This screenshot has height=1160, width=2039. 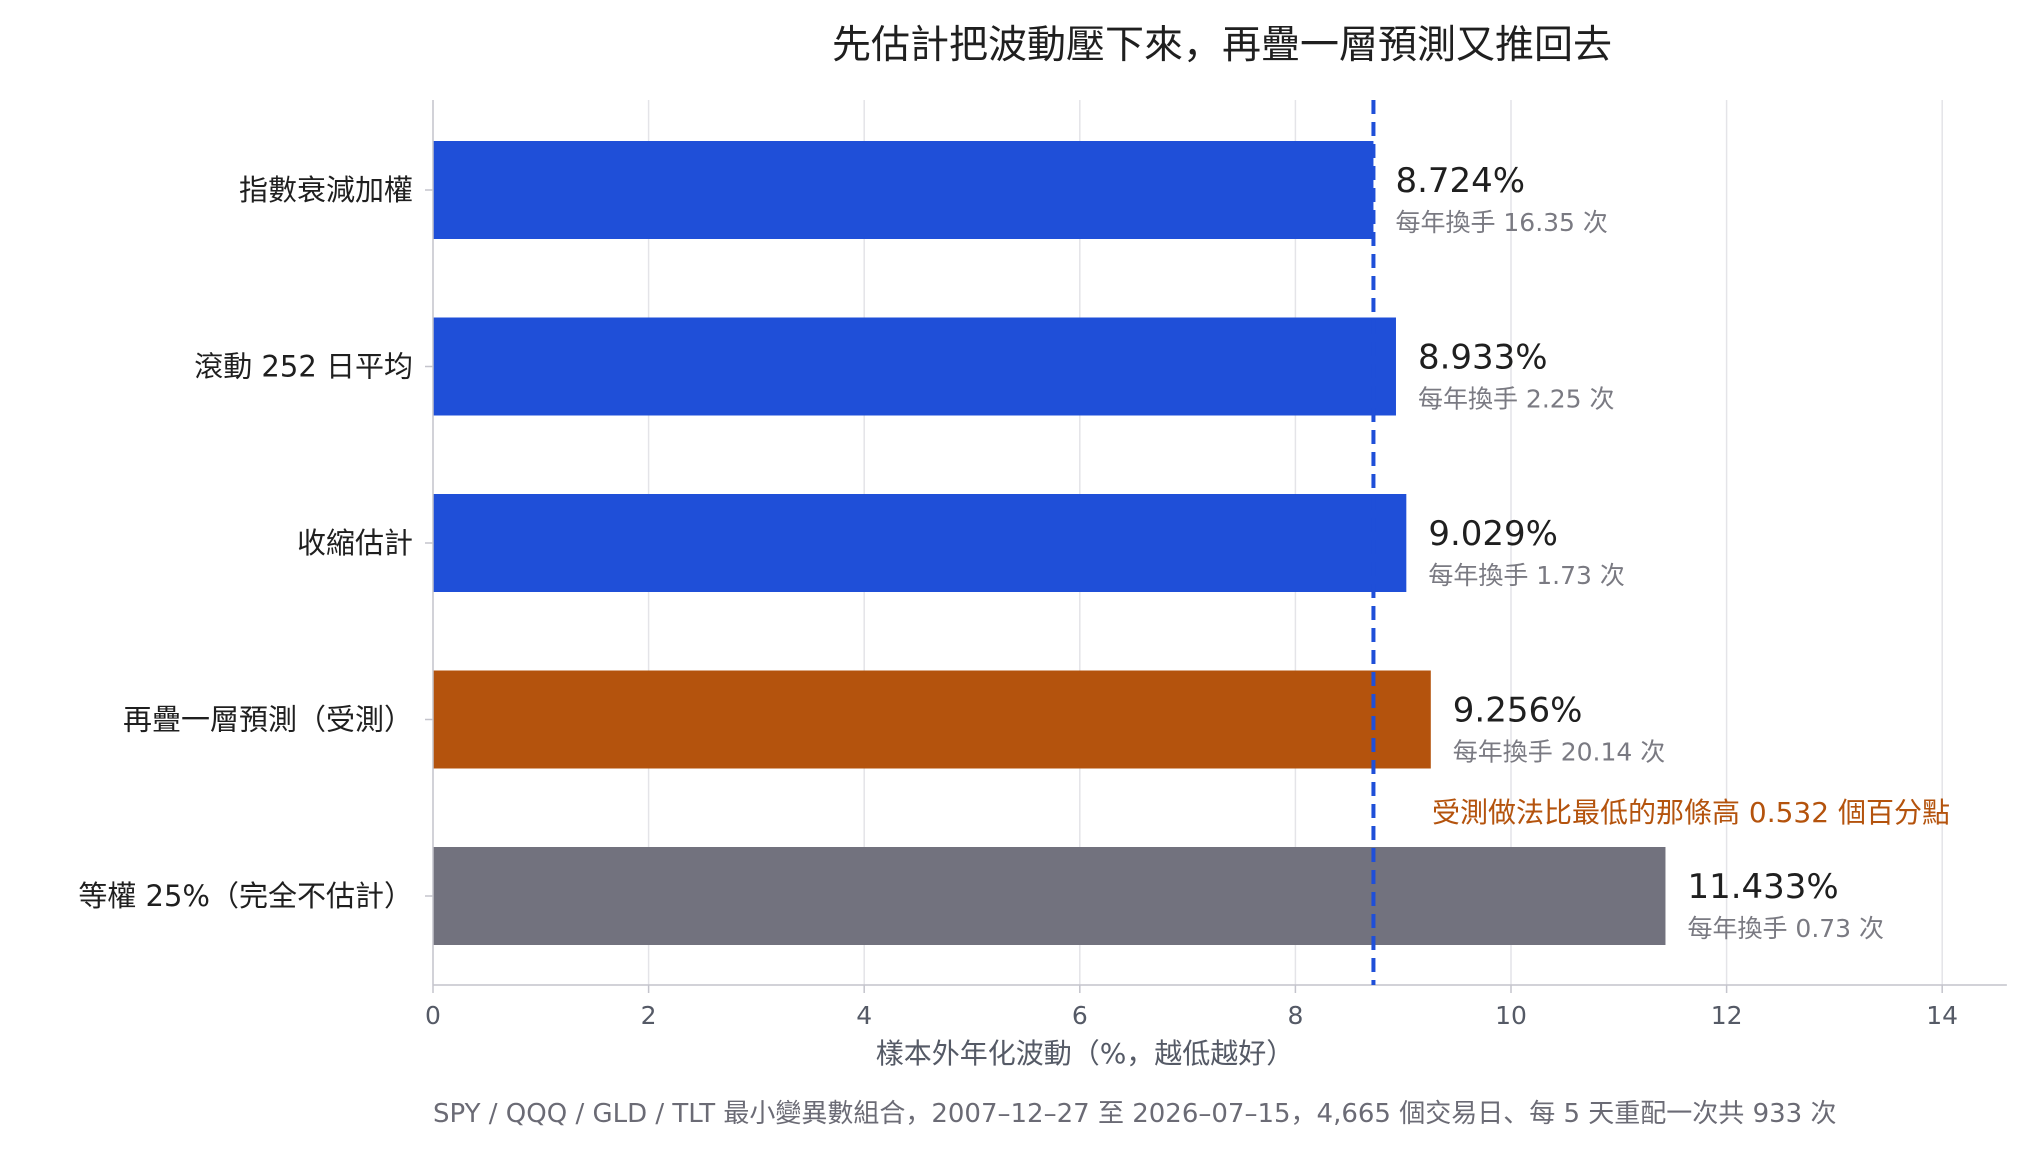 What do you see at coordinates (1191, 1007) in the screenshot?
I see `x-tick-labels: 0 2 4 6 8 10 12 14` at bounding box center [1191, 1007].